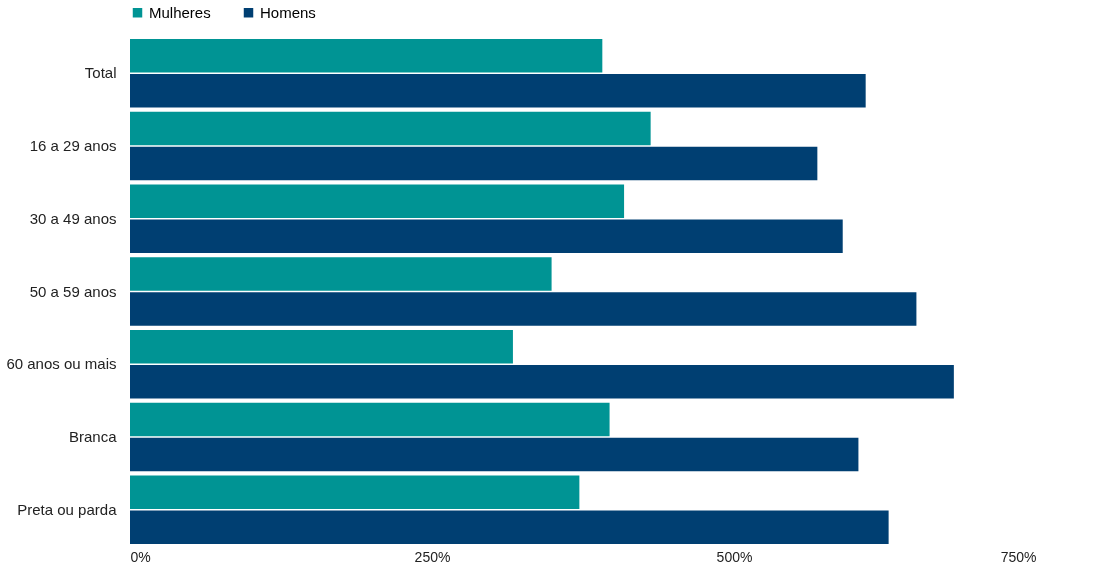  What do you see at coordinates (100, 73) in the screenshot?
I see `y-tick-label: Total` at bounding box center [100, 73].